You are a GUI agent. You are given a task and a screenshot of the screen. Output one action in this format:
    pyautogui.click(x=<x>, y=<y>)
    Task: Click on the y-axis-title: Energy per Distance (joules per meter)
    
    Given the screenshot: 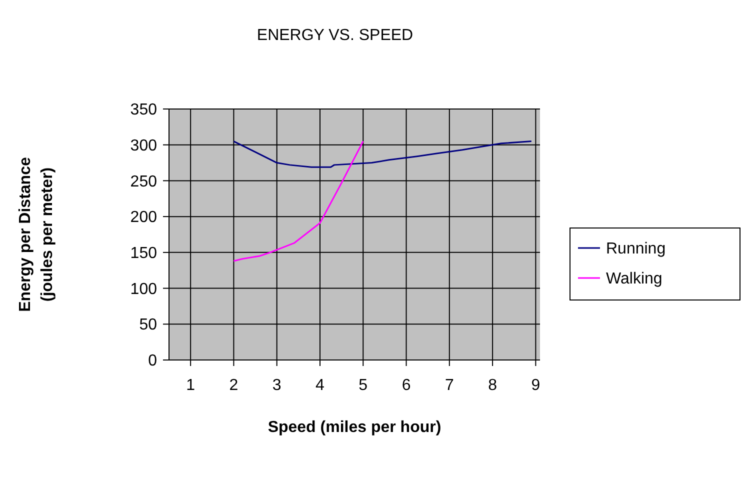 What is the action you would take?
    pyautogui.click(x=36, y=234)
    